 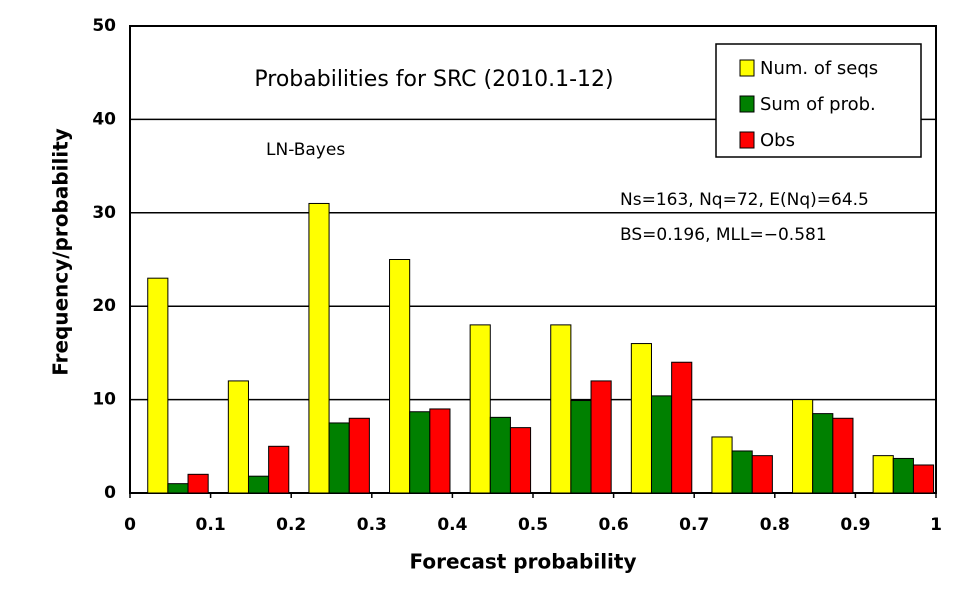 What do you see at coordinates (433, 79) in the screenshot?
I see `chart-title: Probabilities for SRC (2010.1-12)` at bounding box center [433, 79].